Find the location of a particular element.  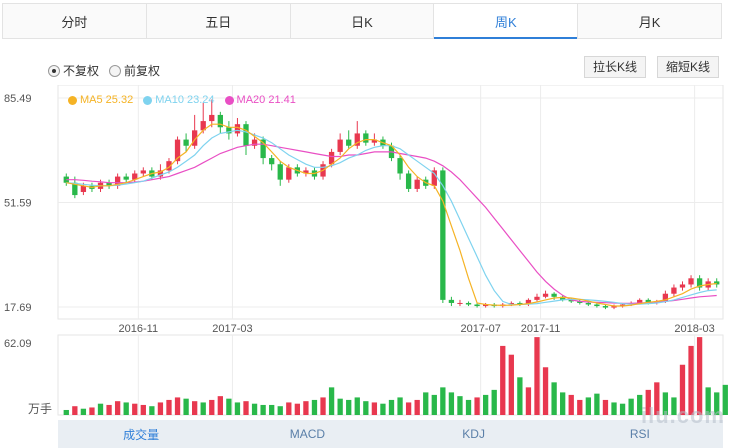

legend-item: MA20 21.41 is located at coordinates (260, 100).